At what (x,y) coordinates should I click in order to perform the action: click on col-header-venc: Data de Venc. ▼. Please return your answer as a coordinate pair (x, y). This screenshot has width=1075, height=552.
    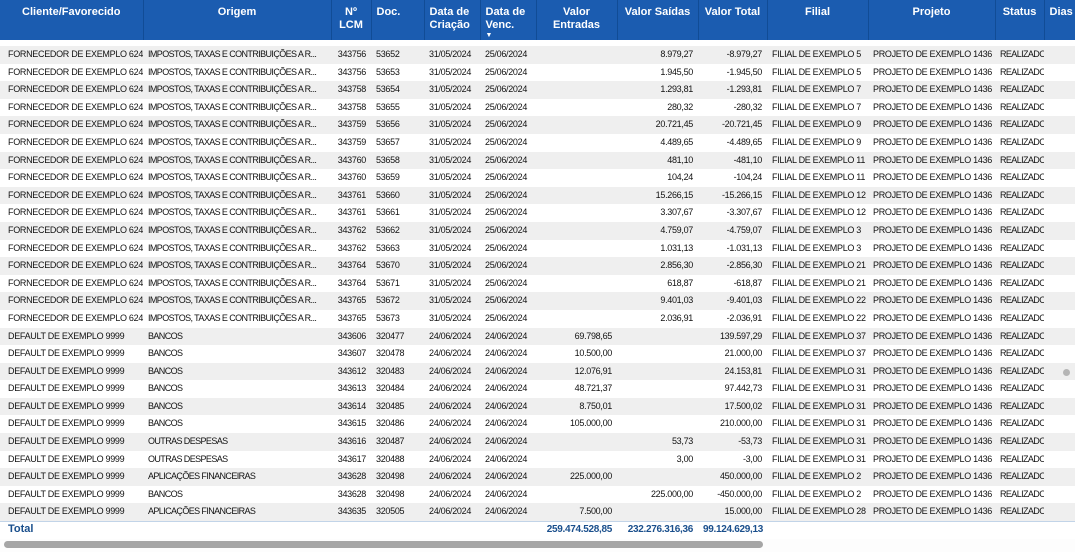
    Looking at the image, I should click on (508, 20).